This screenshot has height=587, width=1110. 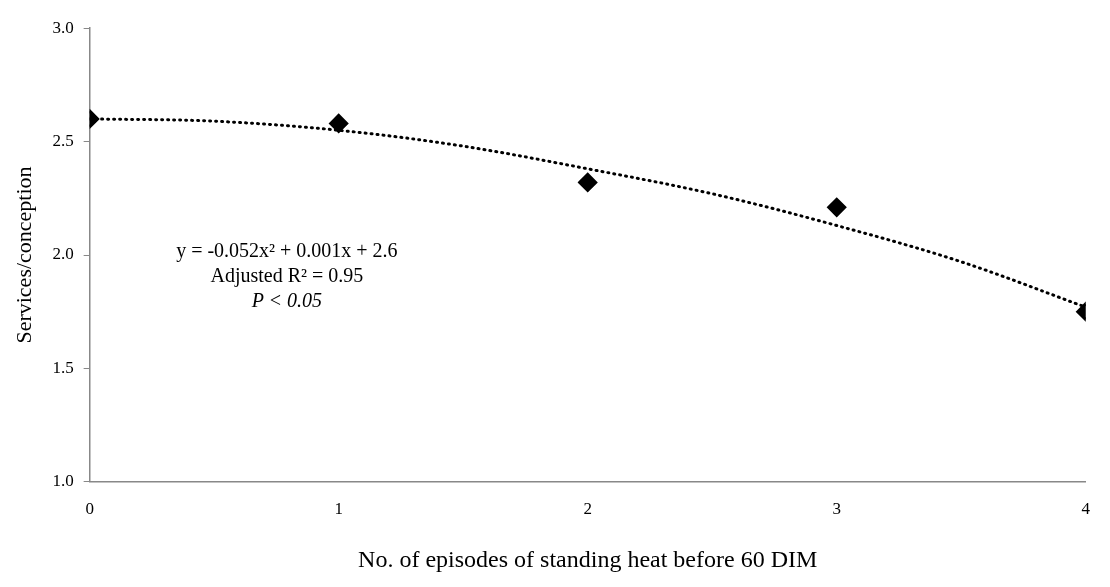 What do you see at coordinates (836, 509) in the screenshot?
I see `x-tick-label: 3` at bounding box center [836, 509].